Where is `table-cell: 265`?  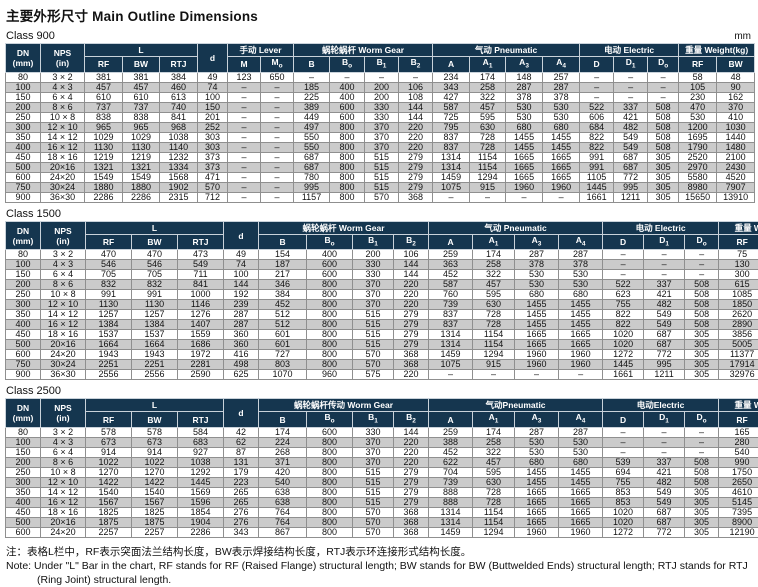
table-cell: 265 is located at coordinates (241, 503).